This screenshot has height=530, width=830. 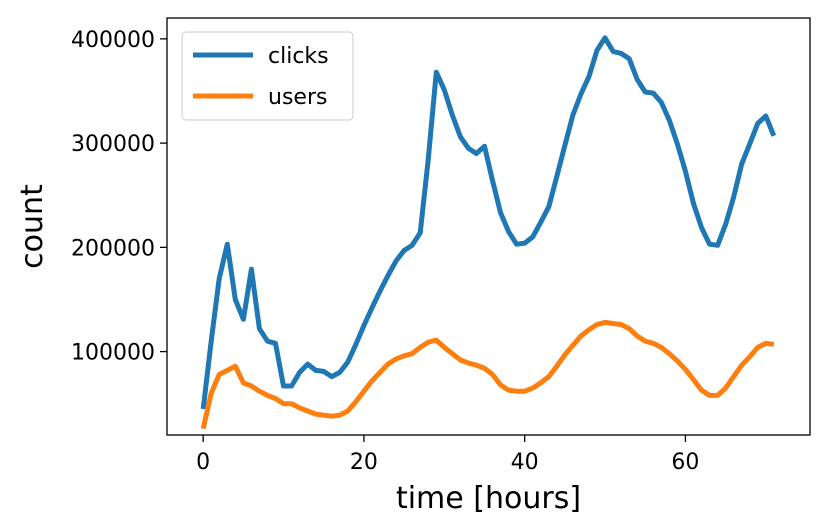 I want to click on y-tick-label: 400000, so click(x=113, y=40).